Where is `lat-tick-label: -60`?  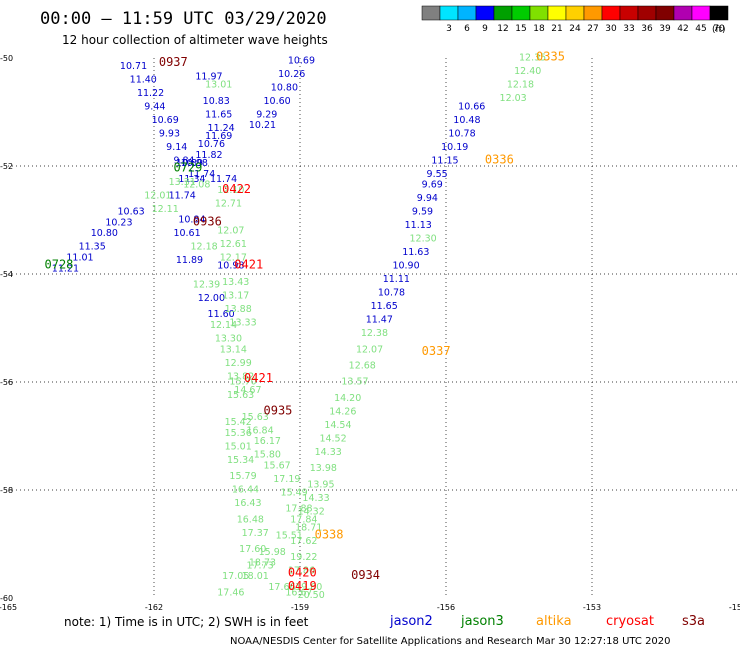 lat-tick-label: -60 is located at coordinates (6, 598).